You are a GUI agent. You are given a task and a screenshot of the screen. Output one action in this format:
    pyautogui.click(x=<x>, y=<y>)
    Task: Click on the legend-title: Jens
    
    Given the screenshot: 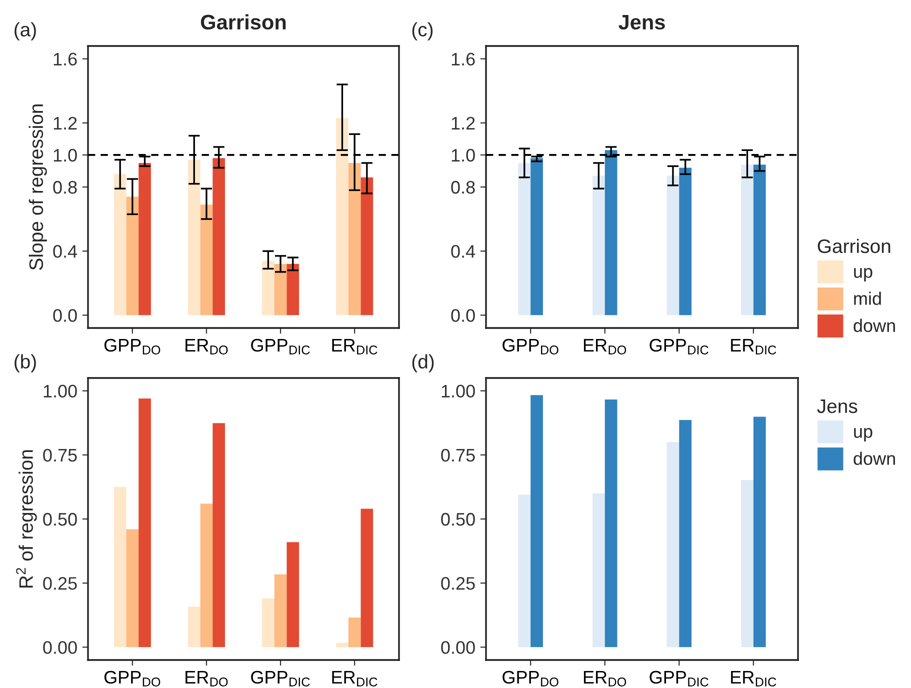 What is the action you would take?
    pyautogui.click(x=837, y=407)
    